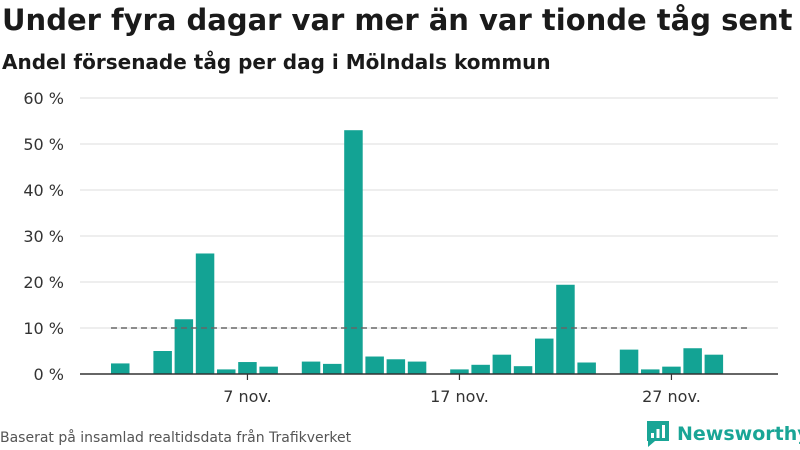  Describe the element at coordinates (429, 389) in the screenshot. I see `x-axis: 7 nov. 17 nov. 27 nov.` at that location.